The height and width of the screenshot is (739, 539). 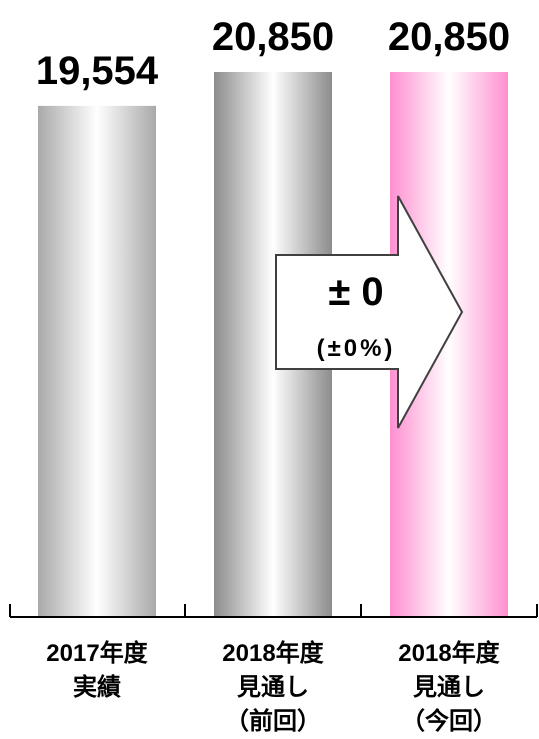 I want to click on x-axis, so click(x=273, y=611).